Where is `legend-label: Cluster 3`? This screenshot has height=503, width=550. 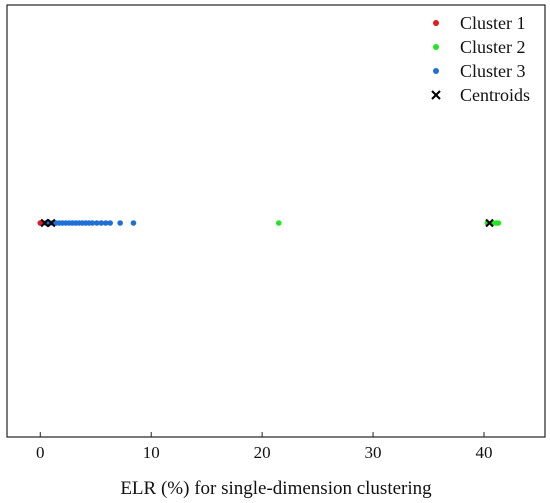
legend-label: Cluster 3 is located at coordinates (493, 71).